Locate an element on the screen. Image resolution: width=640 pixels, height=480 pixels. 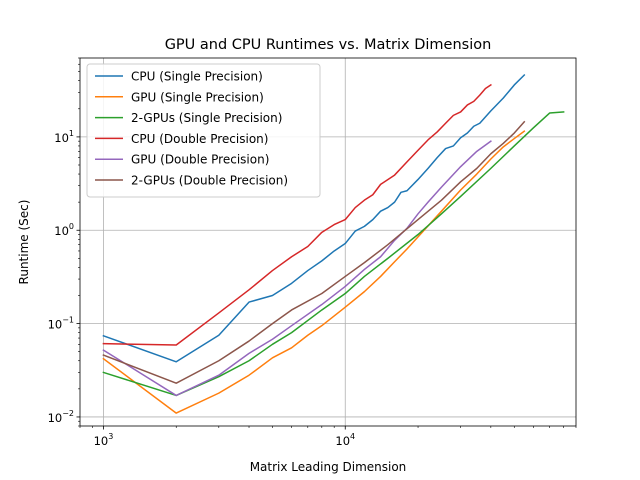
legend-label: CPU (Single Precision) is located at coordinates (197, 77).